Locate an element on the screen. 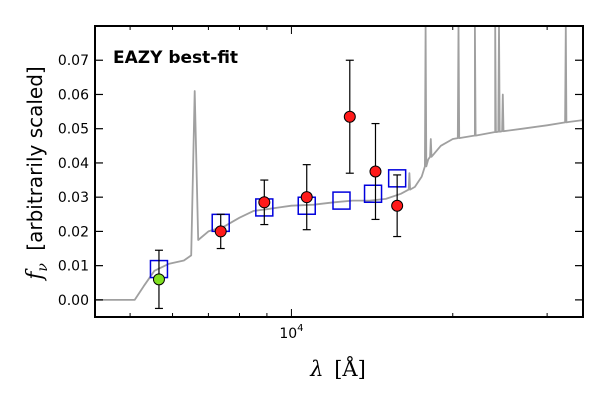 This screenshot has width=600, height=400. y-tick-label-3: 0.03 is located at coordinates (73, 198).